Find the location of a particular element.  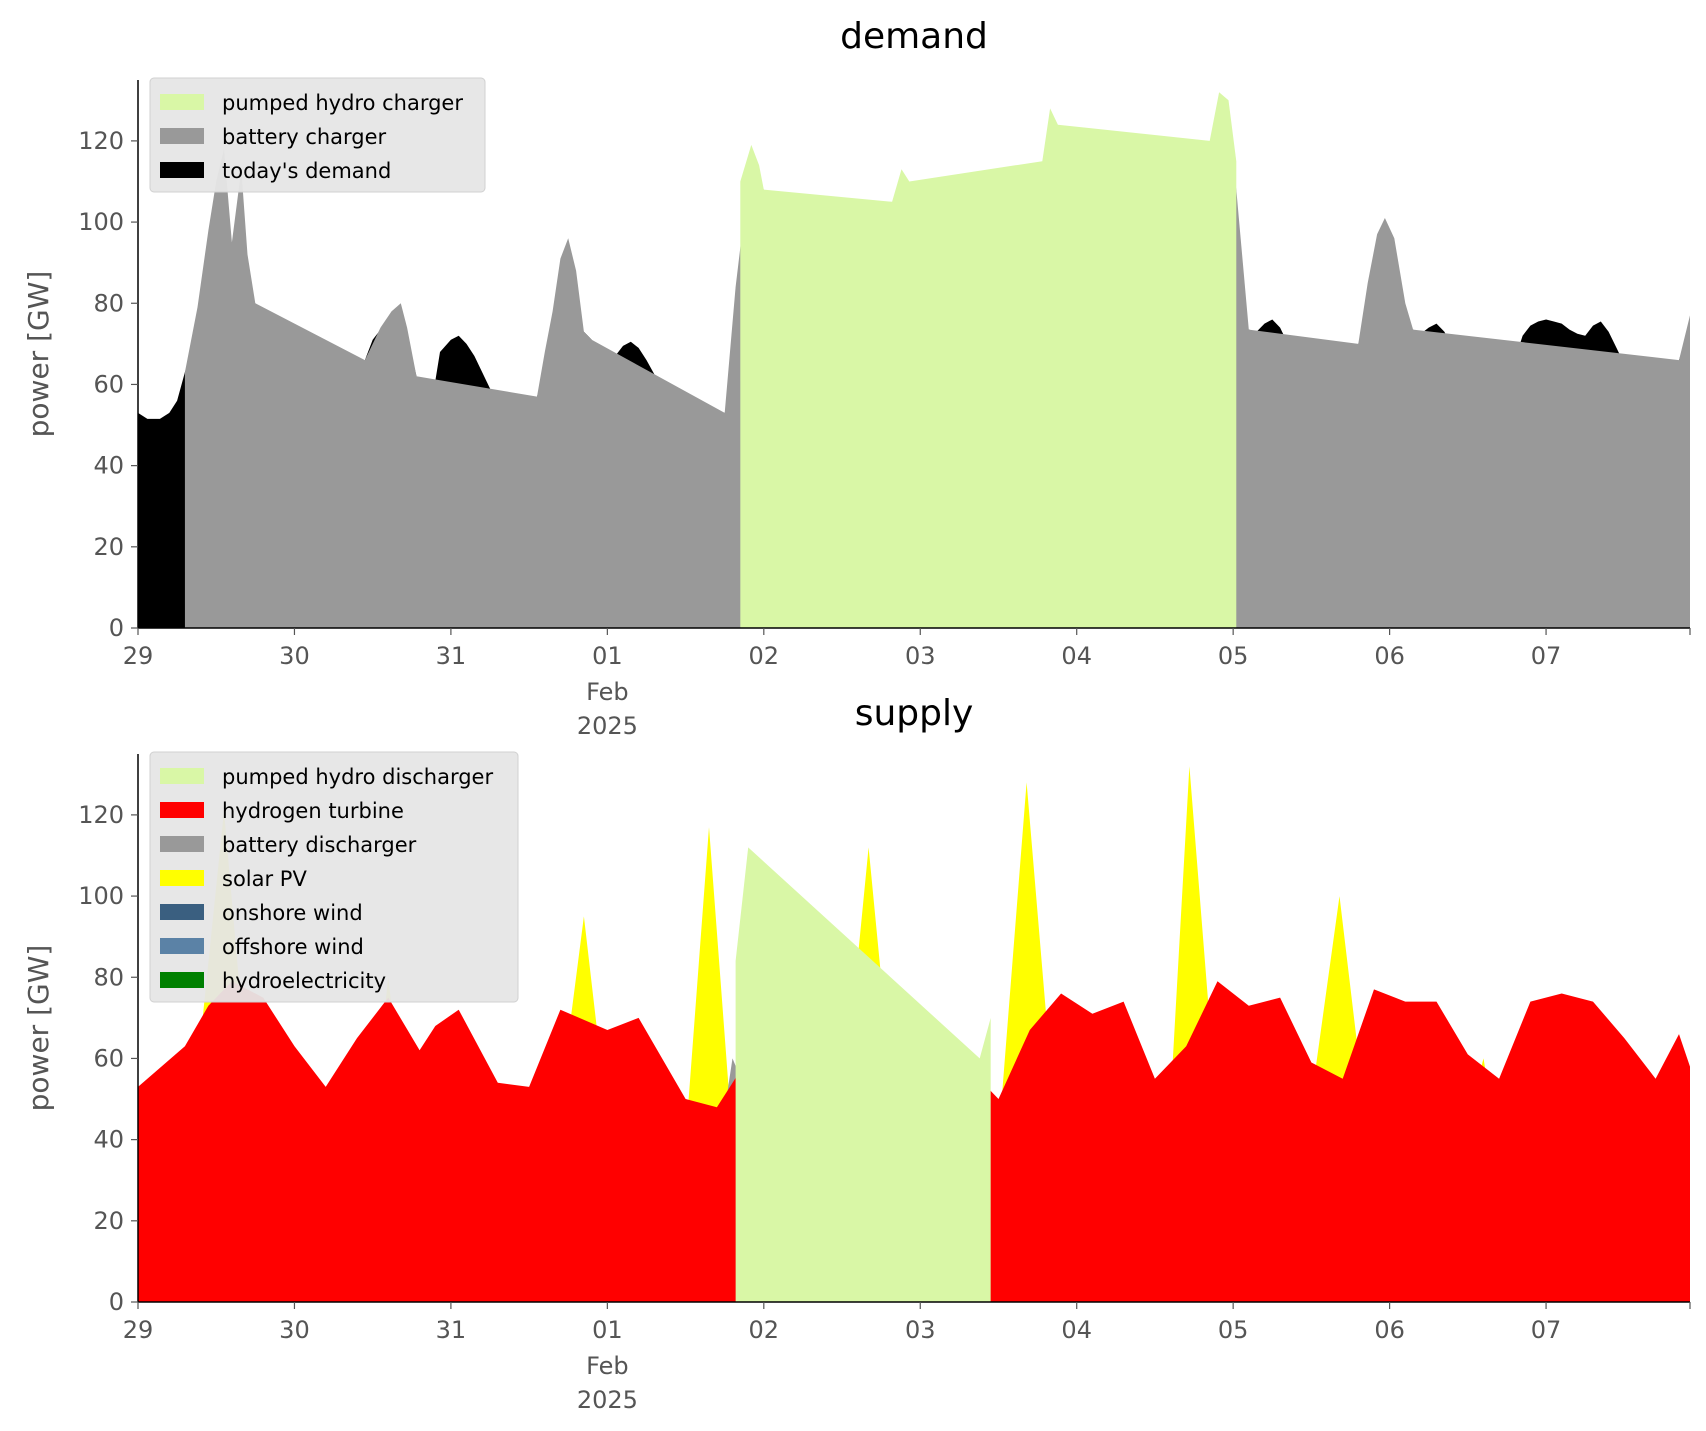

legend-label: battery discharger is located at coordinates (319, 845).